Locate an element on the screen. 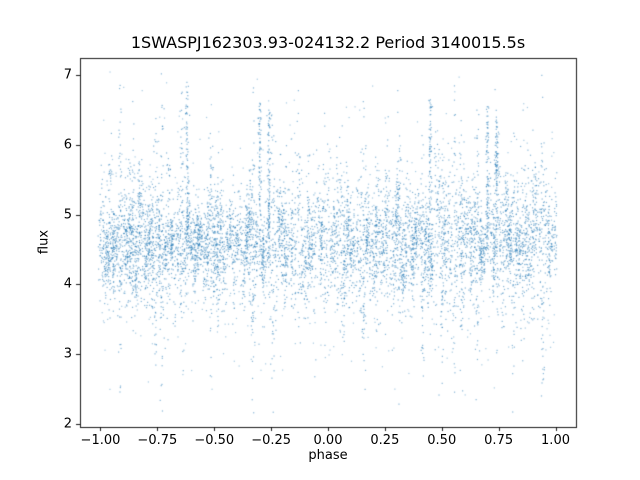 Image resolution: width=640 pixels, height=480 pixels. x-tick-label: −0.50 is located at coordinates (214, 440).